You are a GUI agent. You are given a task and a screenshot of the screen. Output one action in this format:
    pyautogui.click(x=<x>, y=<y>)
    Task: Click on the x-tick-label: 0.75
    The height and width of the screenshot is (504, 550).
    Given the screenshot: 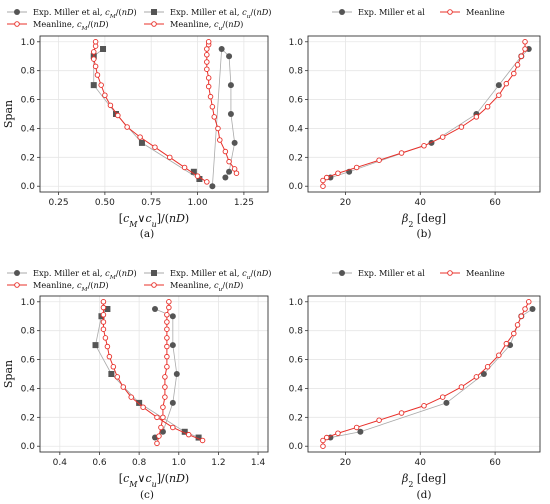 What is the action you would take?
    pyautogui.click(x=151, y=203)
    